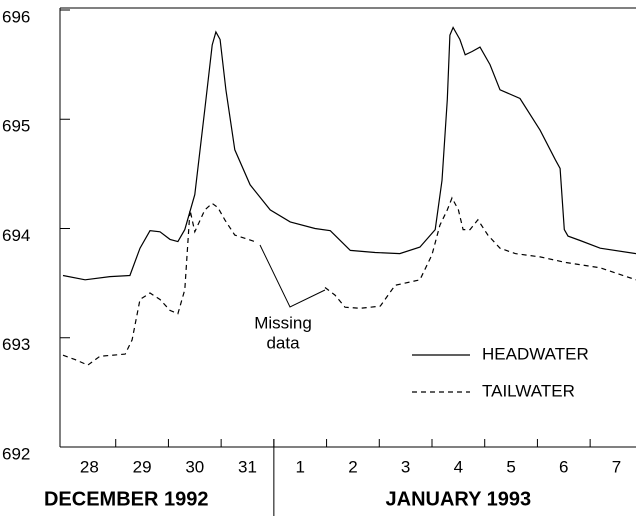 The height and width of the screenshot is (516, 636). Describe the element at coordinates (283, 322) in the screenshot. I see `annotation: Missing` at that location.